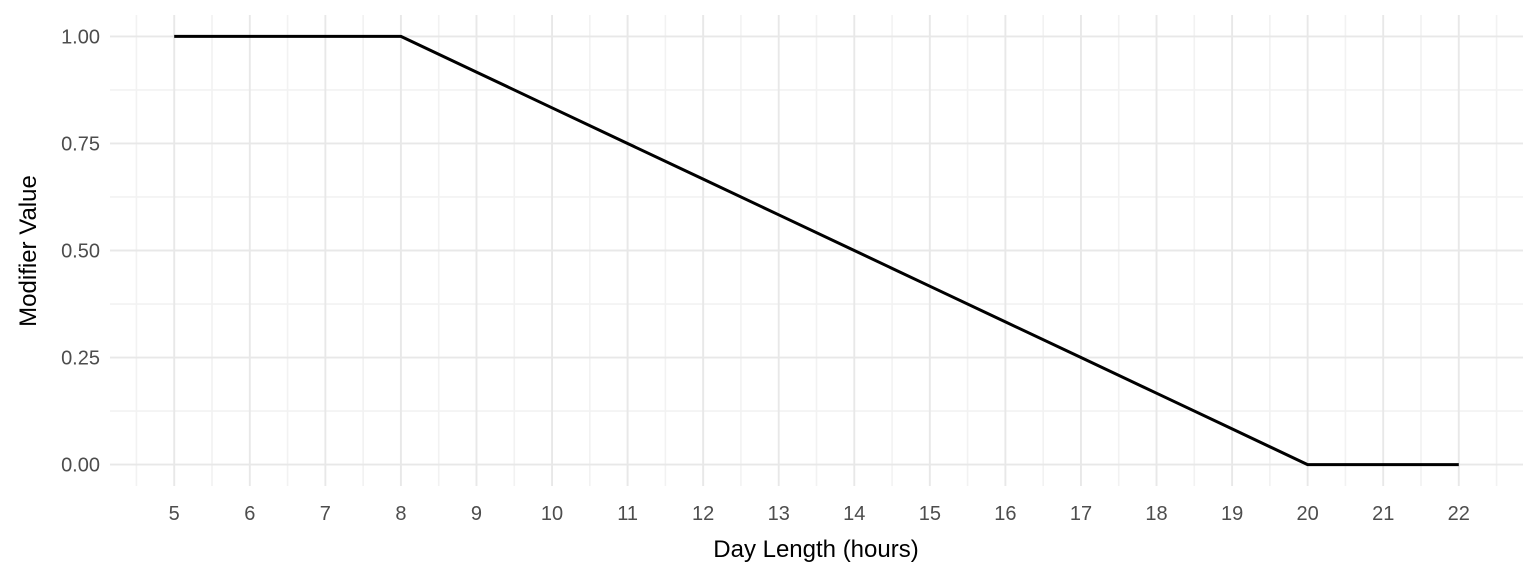 The height and width of the screenshot is (576, 1536). What do you see at coordinates (815, 549) in the screenshot?
I see `x-axis-title: Day Length (hours)` at bounding box center [815, 549].